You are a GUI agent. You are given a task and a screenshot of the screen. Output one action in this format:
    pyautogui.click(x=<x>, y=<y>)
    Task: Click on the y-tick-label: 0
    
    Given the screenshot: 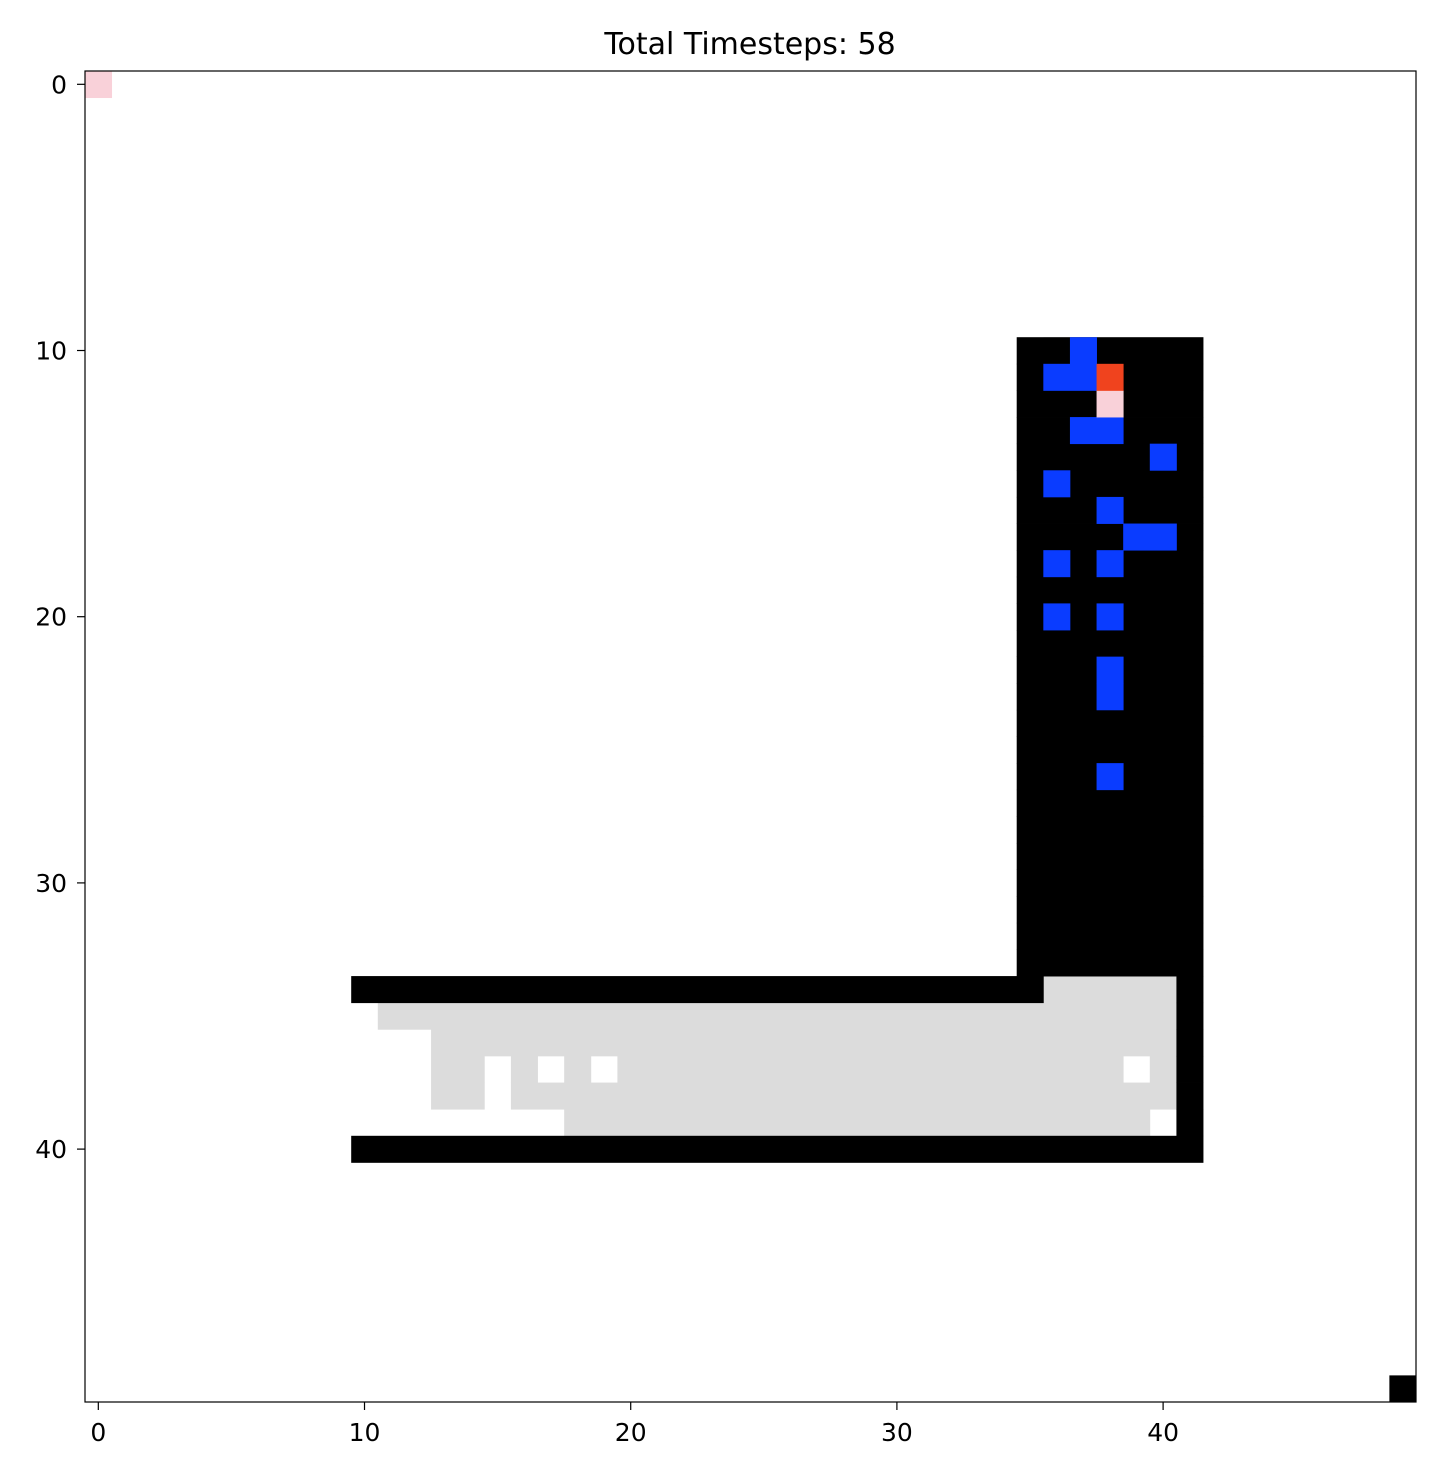 What is the action you would take?
    pyautogui.click(x=59, y=84)
    